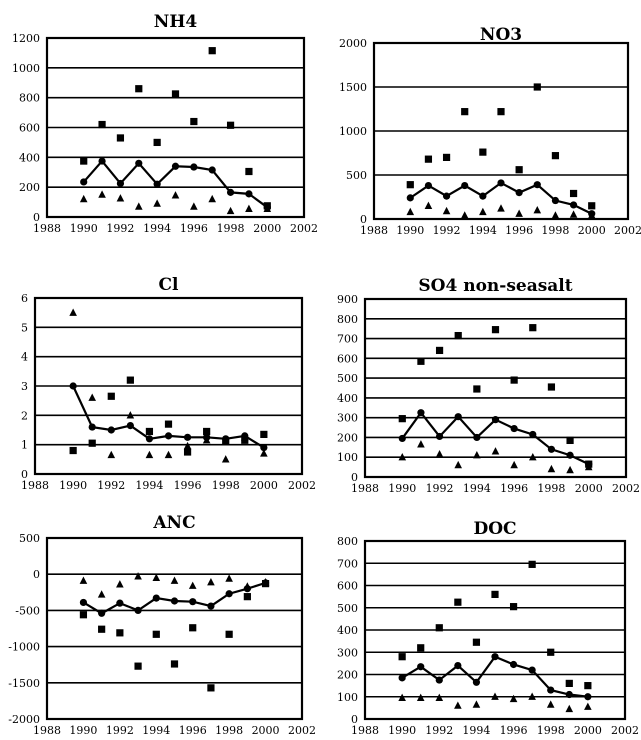 This screenshot has height=740, width=641. I want to click on chart-no3-ytick-label: 1000, so click(353, 131).